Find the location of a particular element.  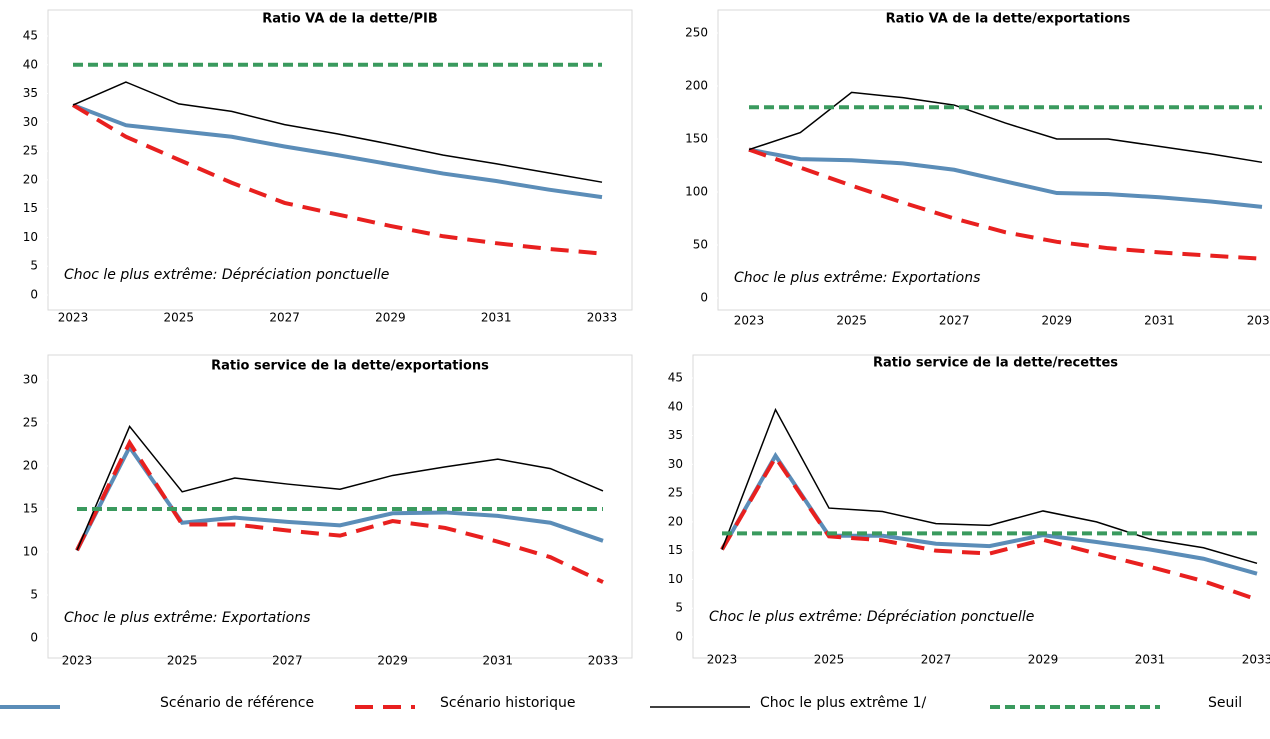

legend-label: Choc le plus extrême 1/ is located at coordinates (843, 703).